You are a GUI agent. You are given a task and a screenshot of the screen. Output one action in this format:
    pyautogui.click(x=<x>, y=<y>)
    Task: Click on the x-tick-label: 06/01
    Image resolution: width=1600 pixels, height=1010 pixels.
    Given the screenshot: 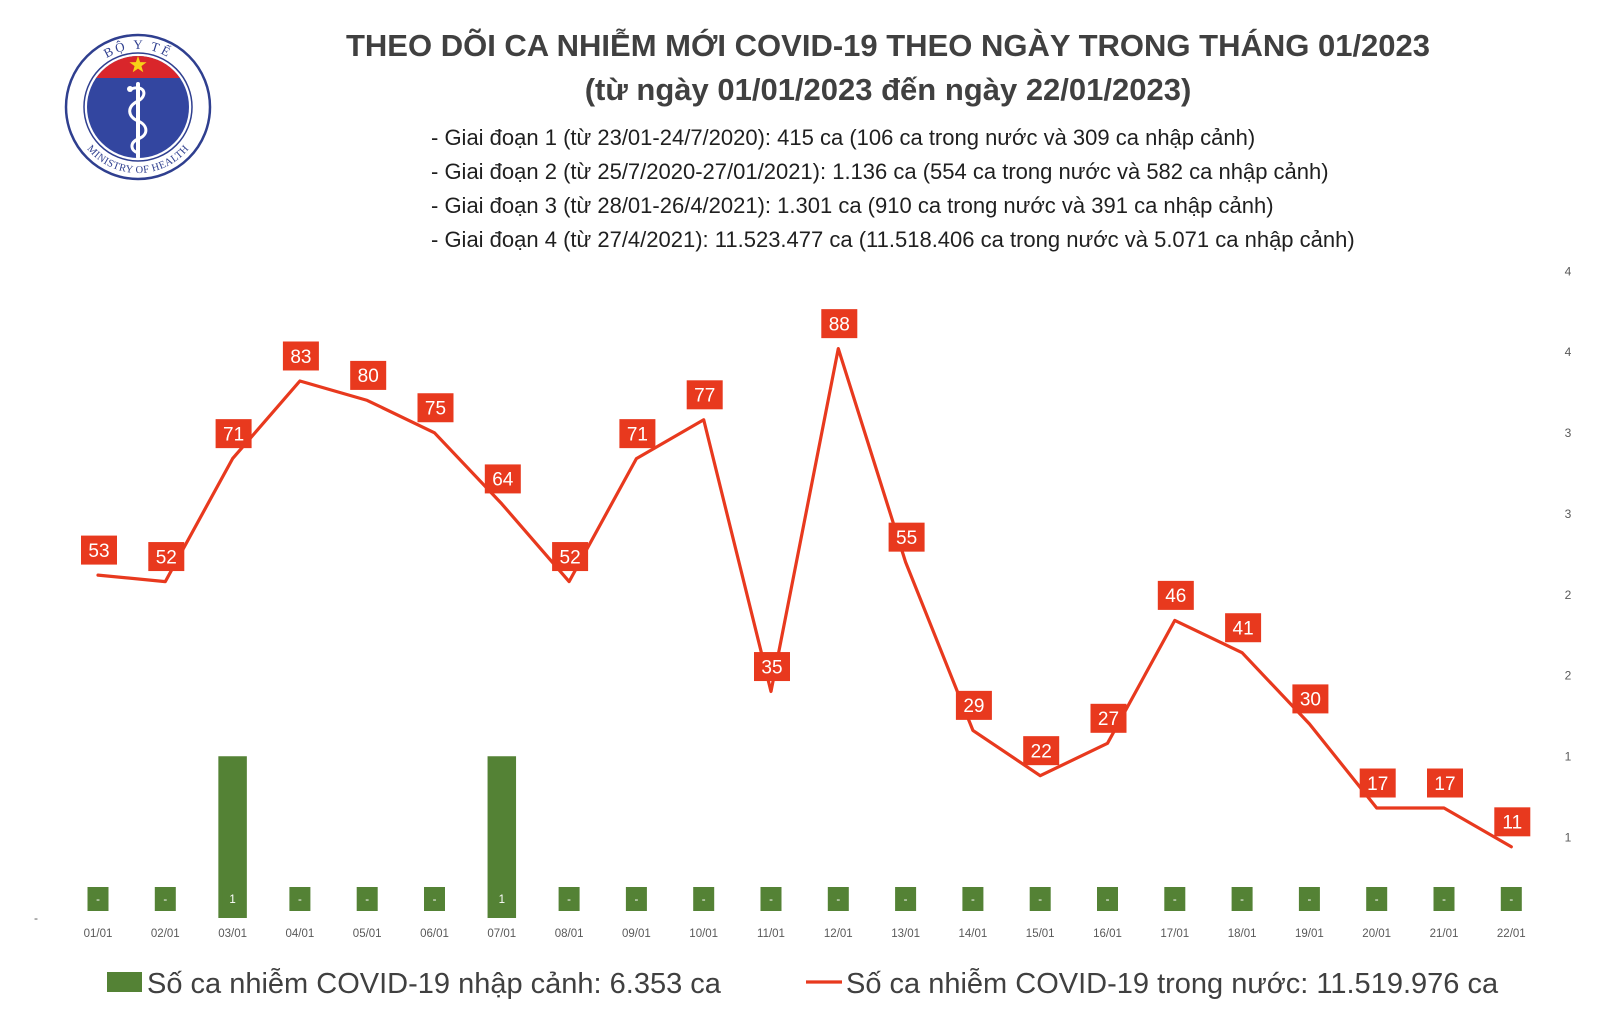 What is the action you would take?
    pyautogui.click(x=434, y=934)
    